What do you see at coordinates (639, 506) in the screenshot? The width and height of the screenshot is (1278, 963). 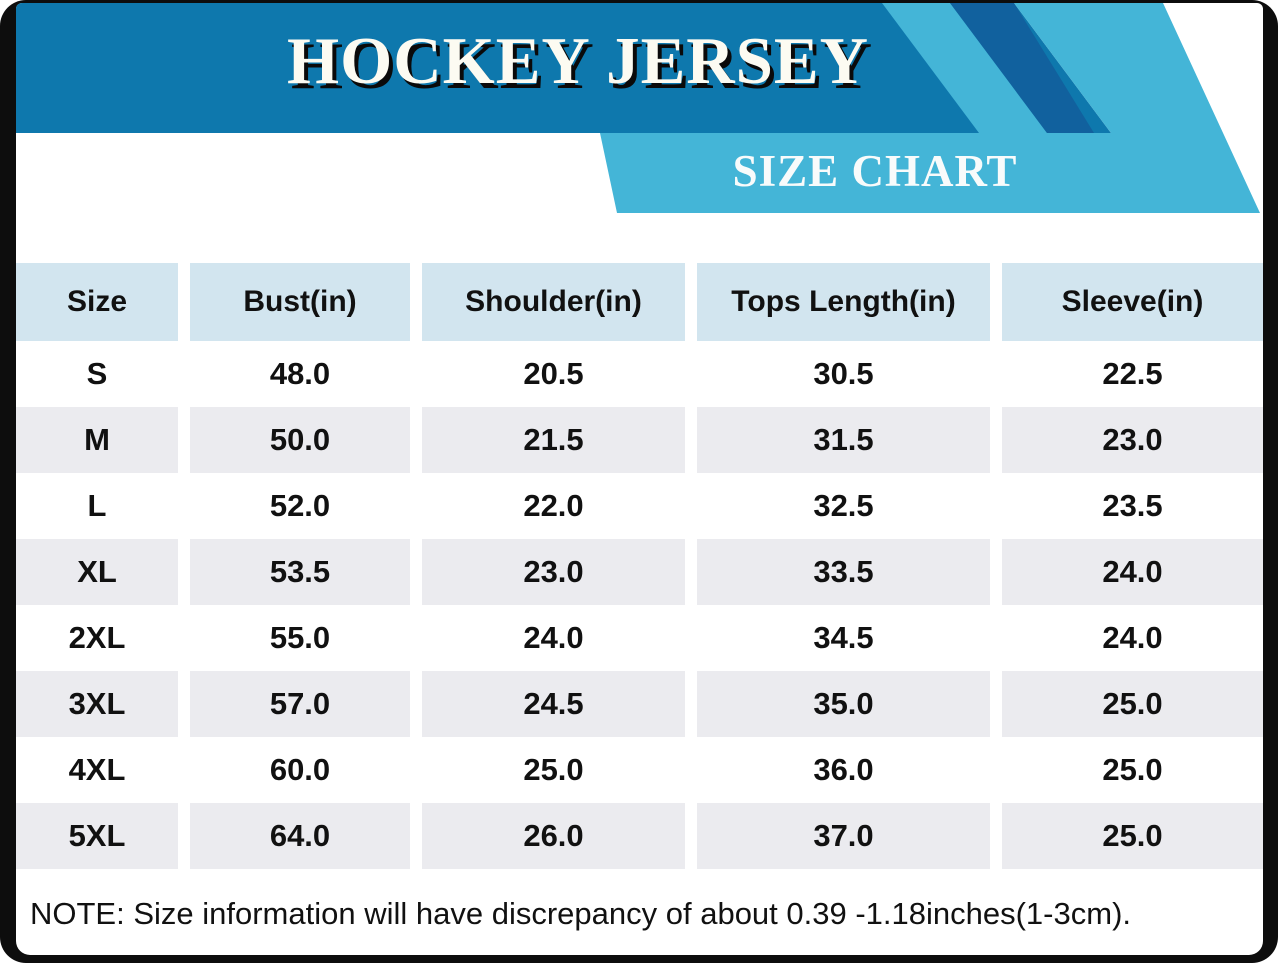 I see `table-row: L 52.0 22.0 32.5 23.5` at bounding box center [639, 506].